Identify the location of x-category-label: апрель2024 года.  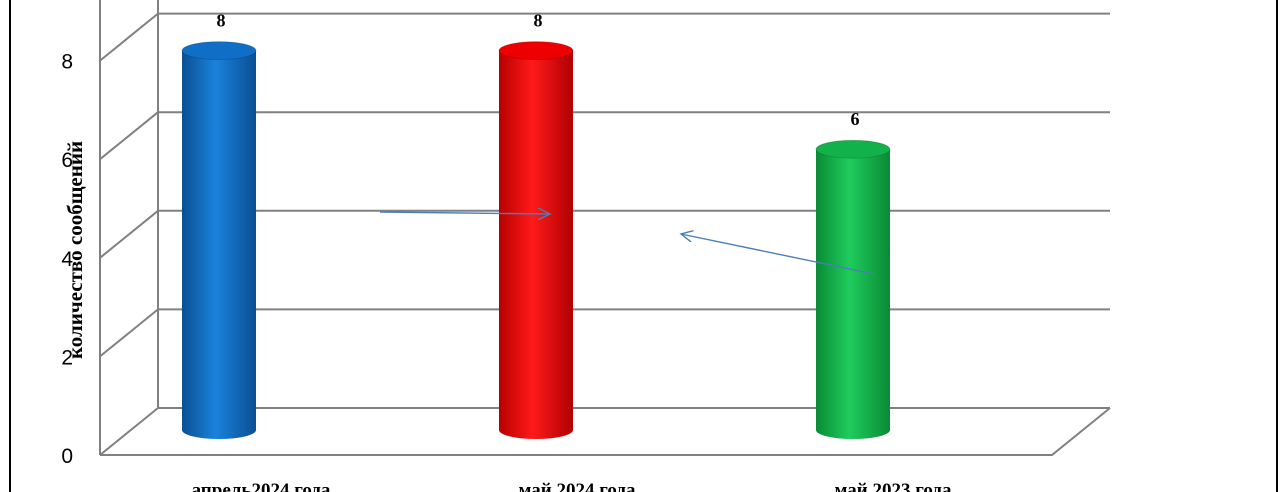
(261, 486).